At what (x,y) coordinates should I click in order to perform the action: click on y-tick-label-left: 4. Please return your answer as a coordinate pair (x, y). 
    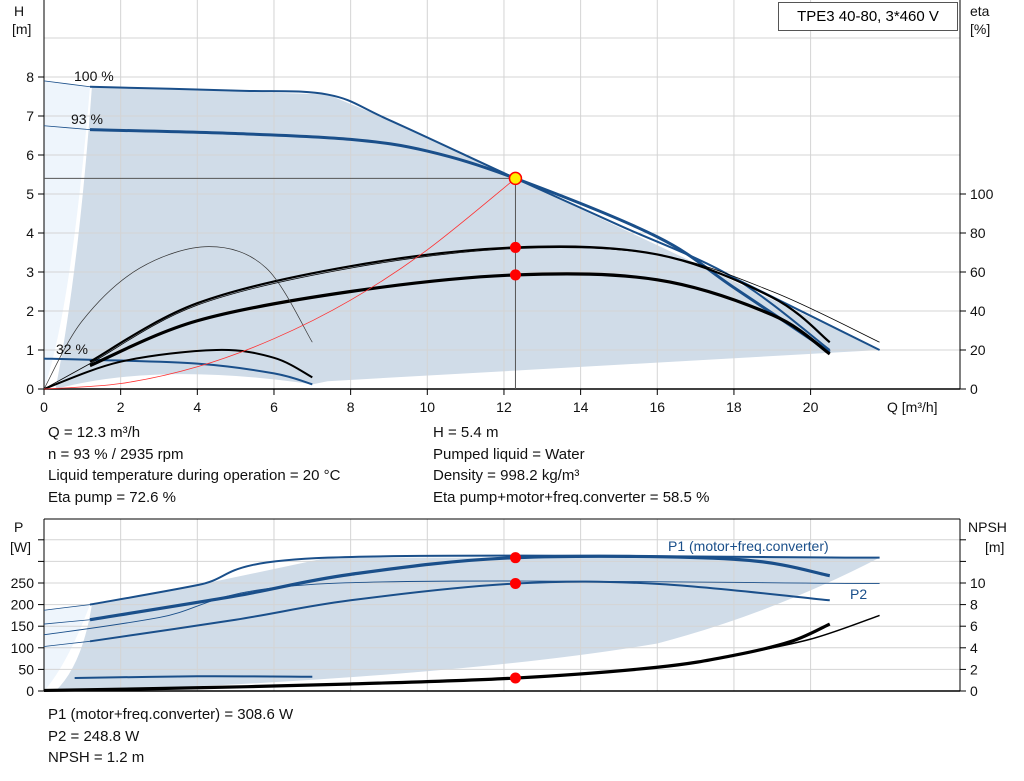
    Looking at the image, I should click on (30, 233).